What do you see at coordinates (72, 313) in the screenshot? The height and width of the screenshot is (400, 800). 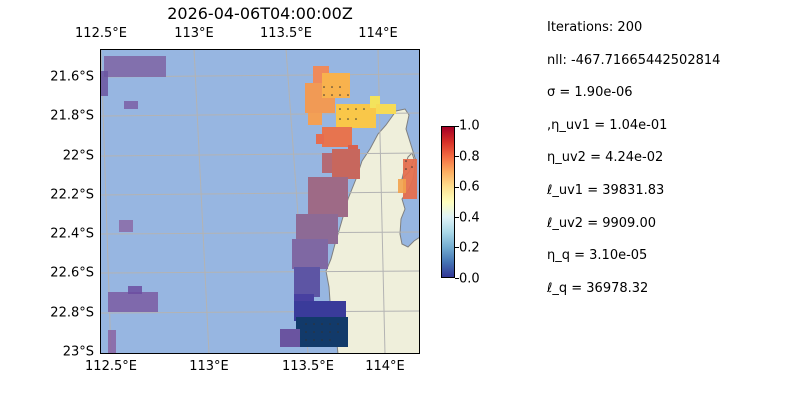 I see `lat-tick: 22.8°S` at bounding box center [72, 313].